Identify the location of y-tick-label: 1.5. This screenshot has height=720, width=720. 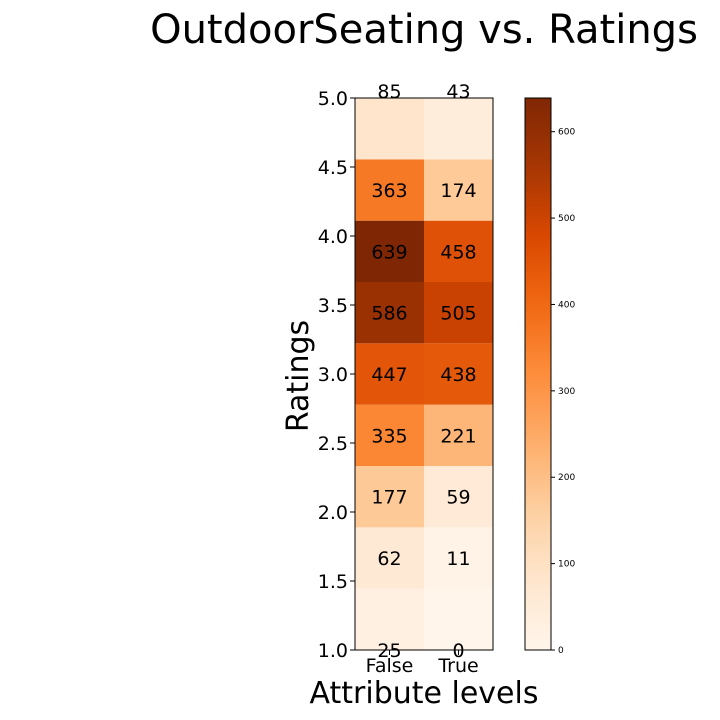
(333, 582).